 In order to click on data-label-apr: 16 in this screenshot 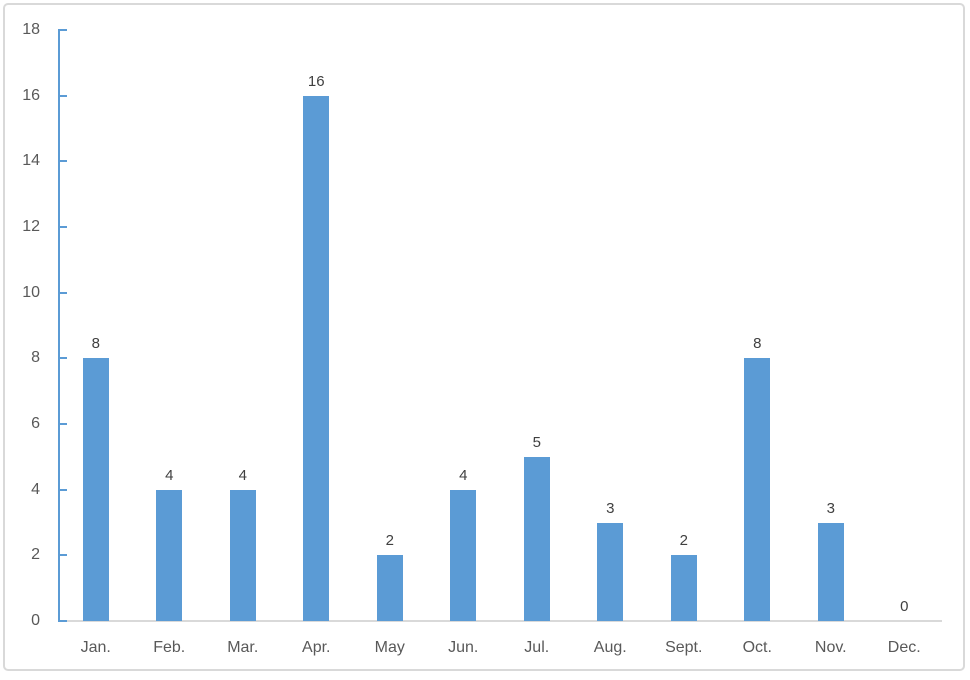, I will do `click(316, 81)`.